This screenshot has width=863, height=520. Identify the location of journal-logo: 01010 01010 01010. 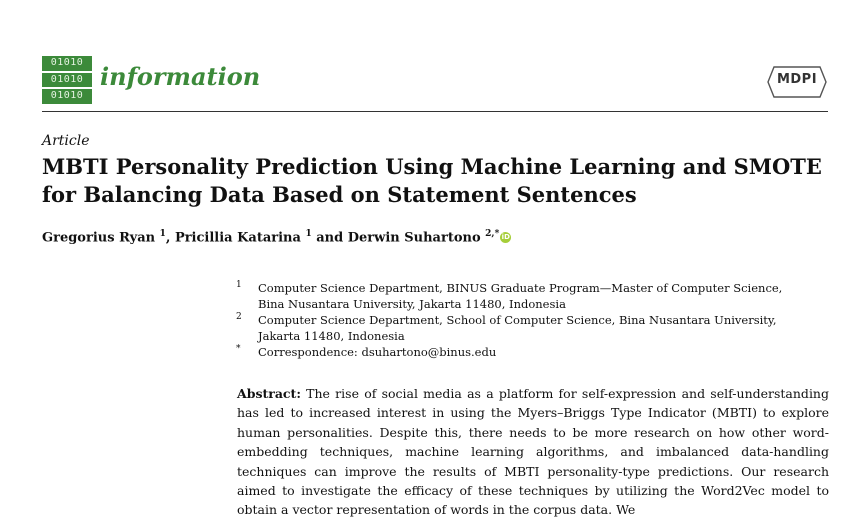
(67, 80).